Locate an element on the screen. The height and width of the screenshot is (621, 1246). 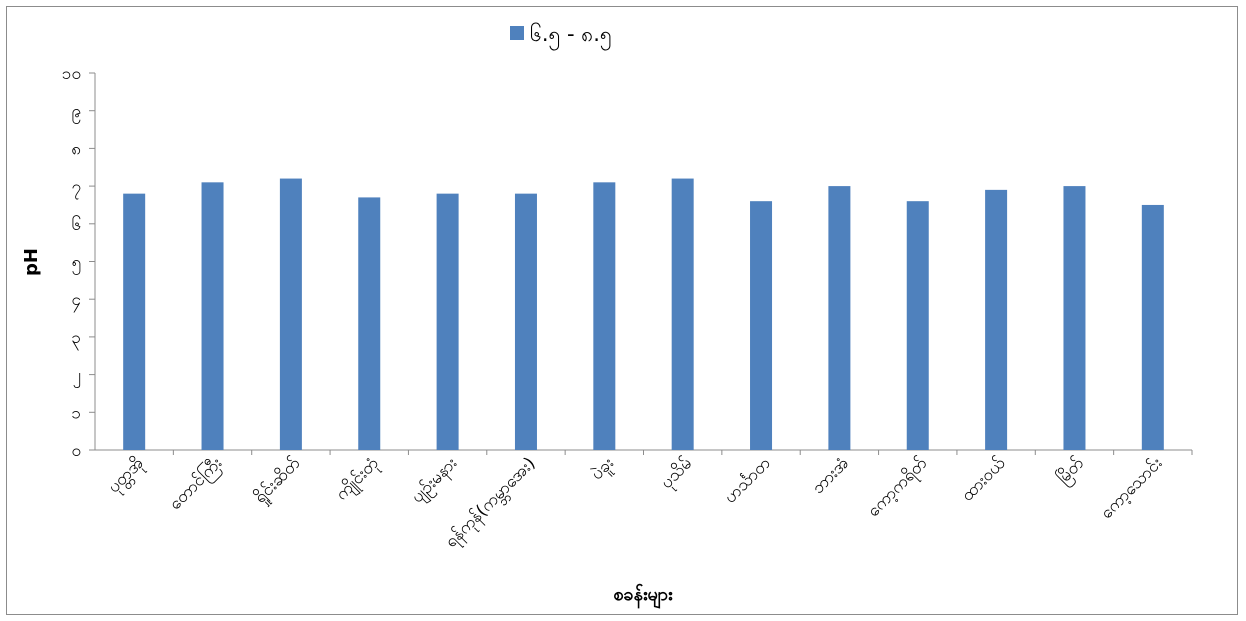
x-tick-label: ပဲခူး is located at coordinates (603, 469).